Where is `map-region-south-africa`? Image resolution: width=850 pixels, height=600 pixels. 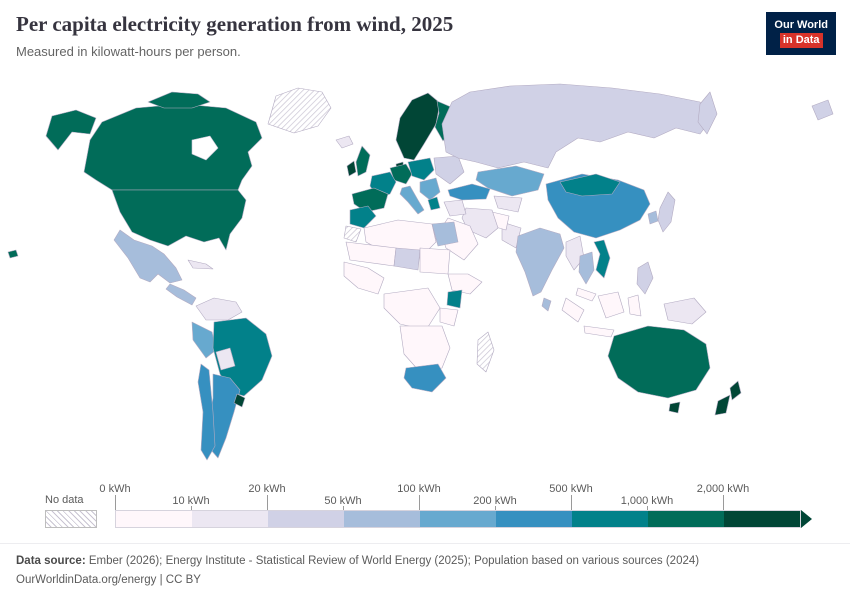
map-region-south-africa is located at coordinates (425, 378).